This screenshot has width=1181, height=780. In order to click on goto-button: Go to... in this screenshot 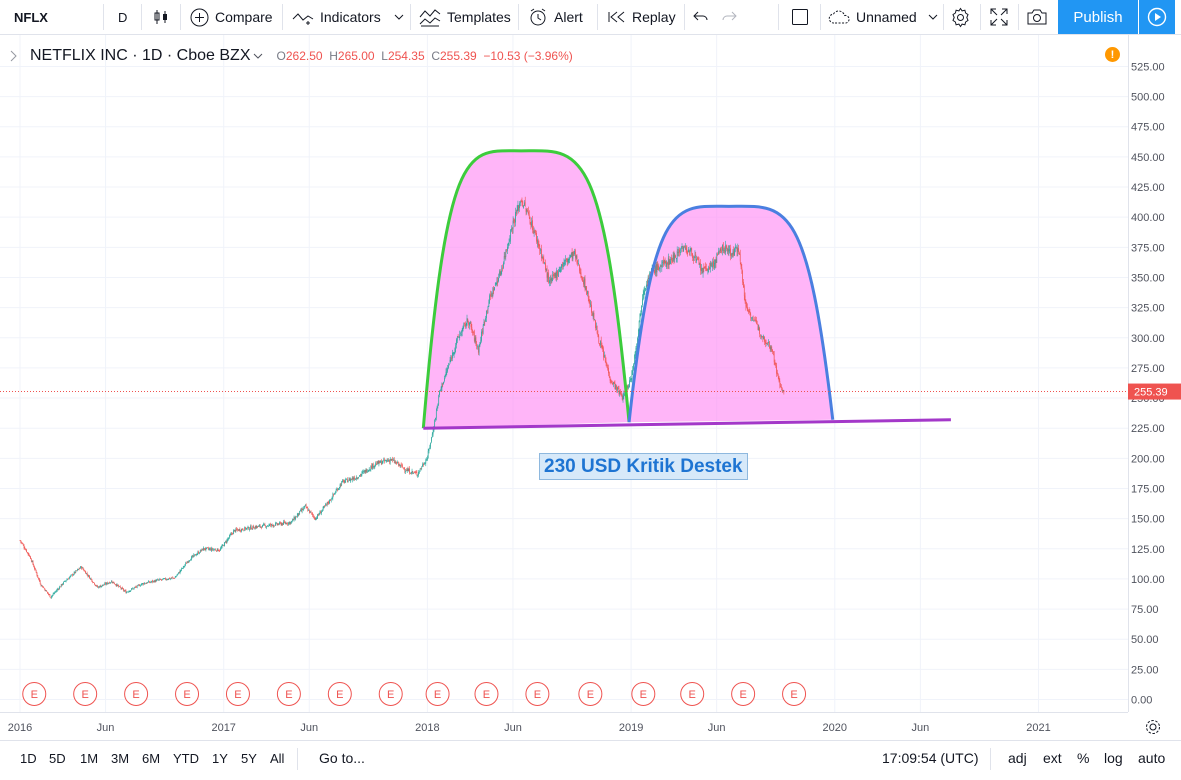, I will do `click(342, 758)`.